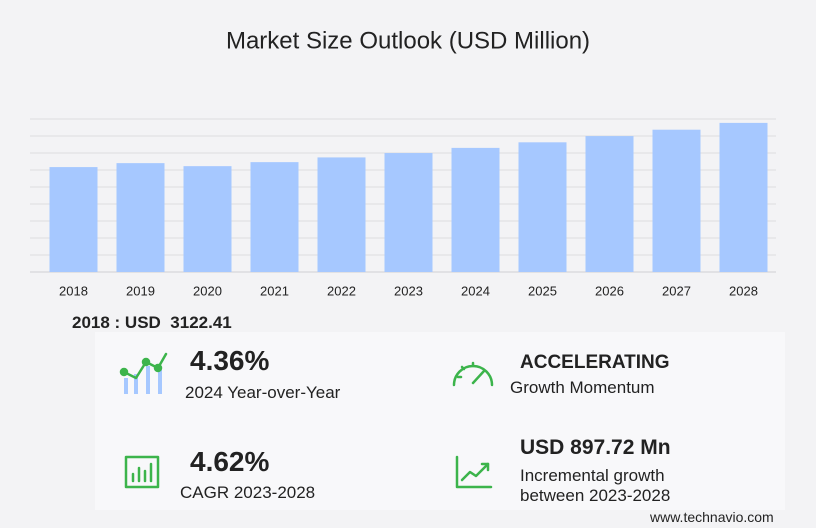 This screenshot has width=816, height=528. I want to click on momentum-icon, so click(473, 374).